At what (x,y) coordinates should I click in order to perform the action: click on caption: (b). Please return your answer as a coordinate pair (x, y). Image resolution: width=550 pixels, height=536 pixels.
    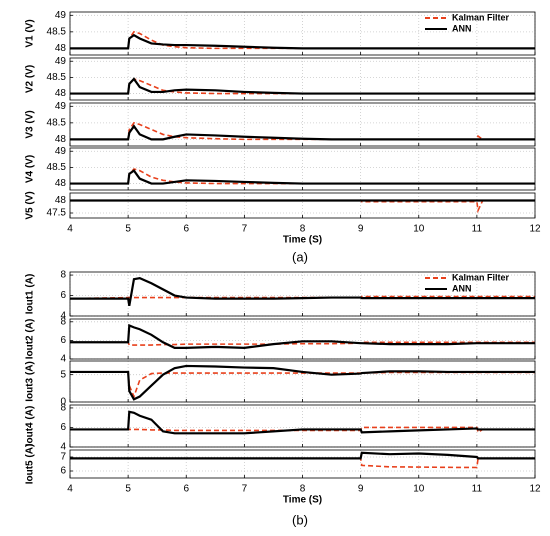
    Looking at the image, I should click on (300, 519).